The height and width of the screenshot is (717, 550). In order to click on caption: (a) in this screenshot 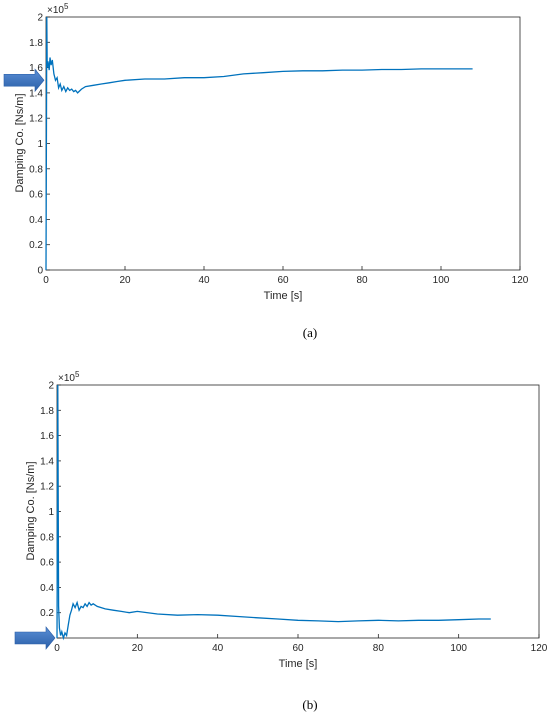, I will do `click(310, 332)`.